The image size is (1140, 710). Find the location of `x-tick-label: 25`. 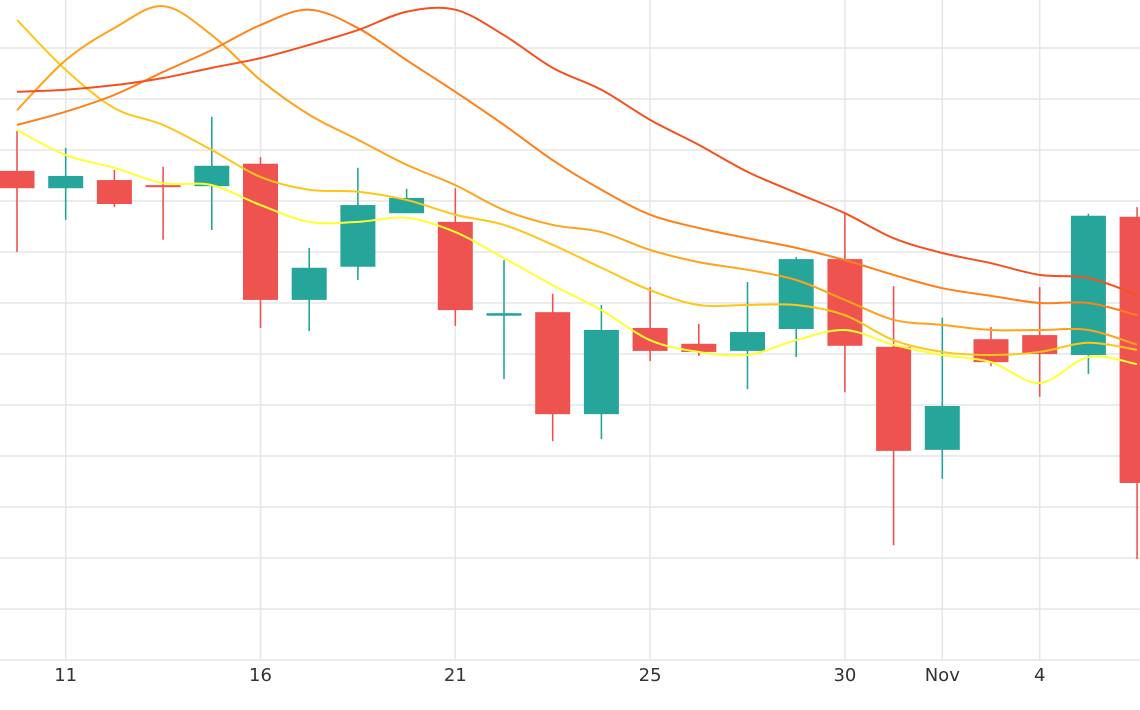

x-tick-label: 25 is located at coordinates (650, 675).